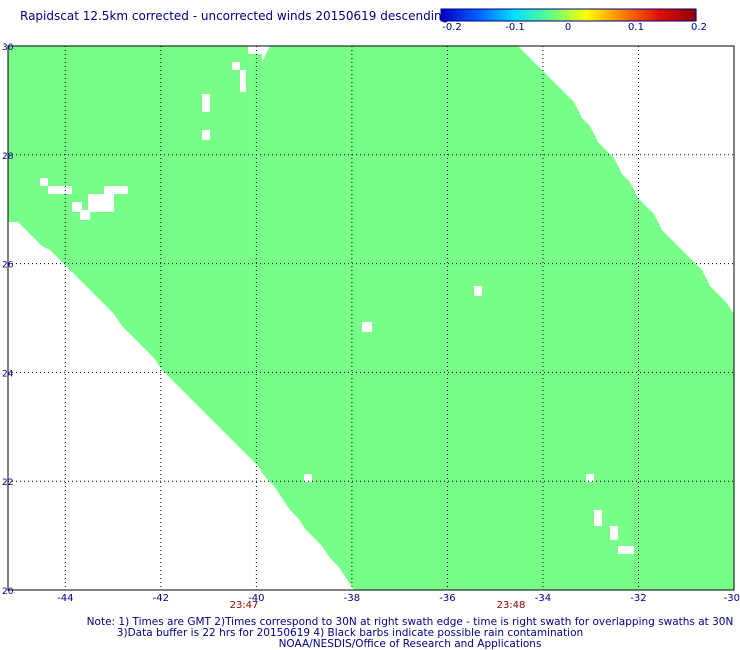  What do you see at coordinates (8, 48) in the screenshot?
I see `latitude-tick-label: 30` at bounding box center [8, 48].